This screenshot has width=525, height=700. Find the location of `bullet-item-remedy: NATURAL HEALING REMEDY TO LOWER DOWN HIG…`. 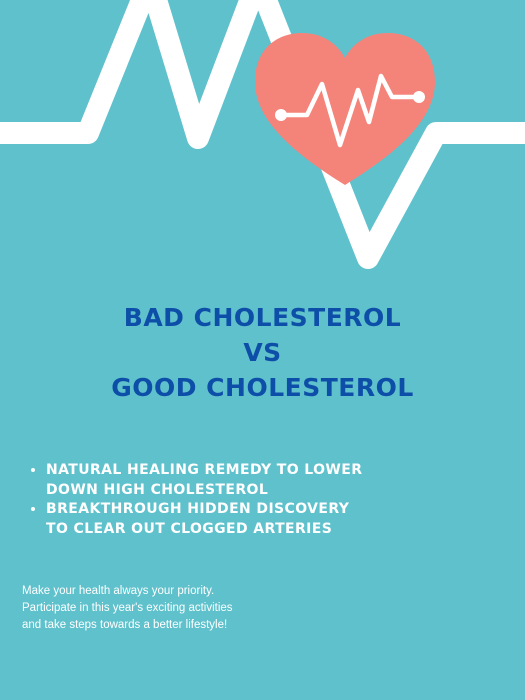

bullet-item-remedy: NATURAL HEALING REMEDY TO LOWER DOWN HIG… is located at coordinates (211, 480).